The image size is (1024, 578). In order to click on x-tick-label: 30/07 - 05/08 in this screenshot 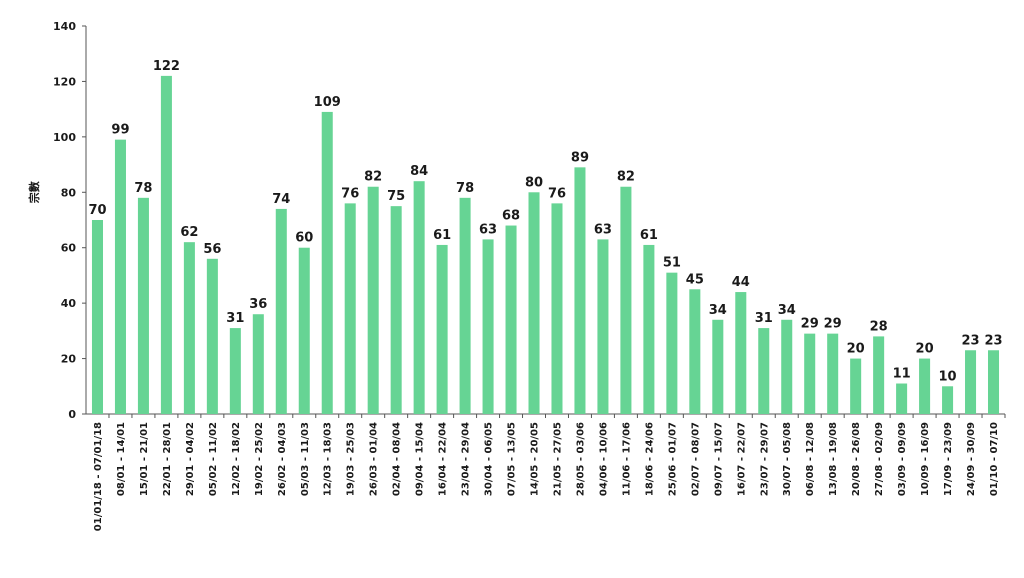, I will do `click(787, 459)`.